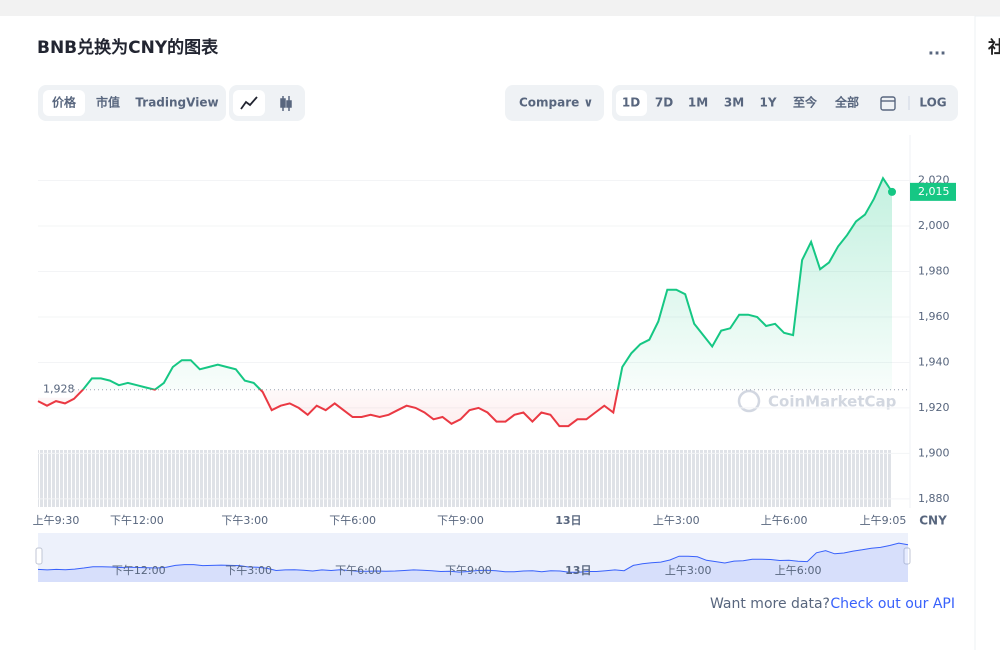 Image resolution: width=1000 pixels, height=654 pixels. Describe the element at coordinates (785, 103) in the screenshot. I see `range-group` at that location.